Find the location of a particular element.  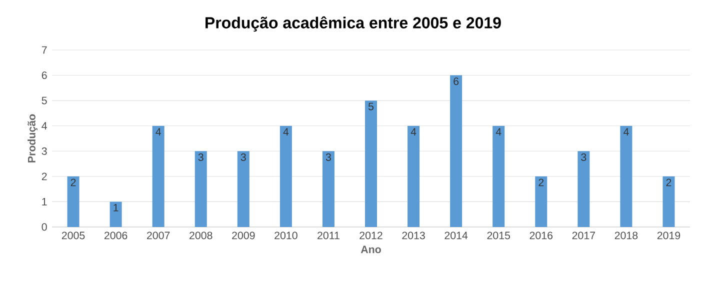

x-tick-label: 2007 is located at coordinates (158, 236).